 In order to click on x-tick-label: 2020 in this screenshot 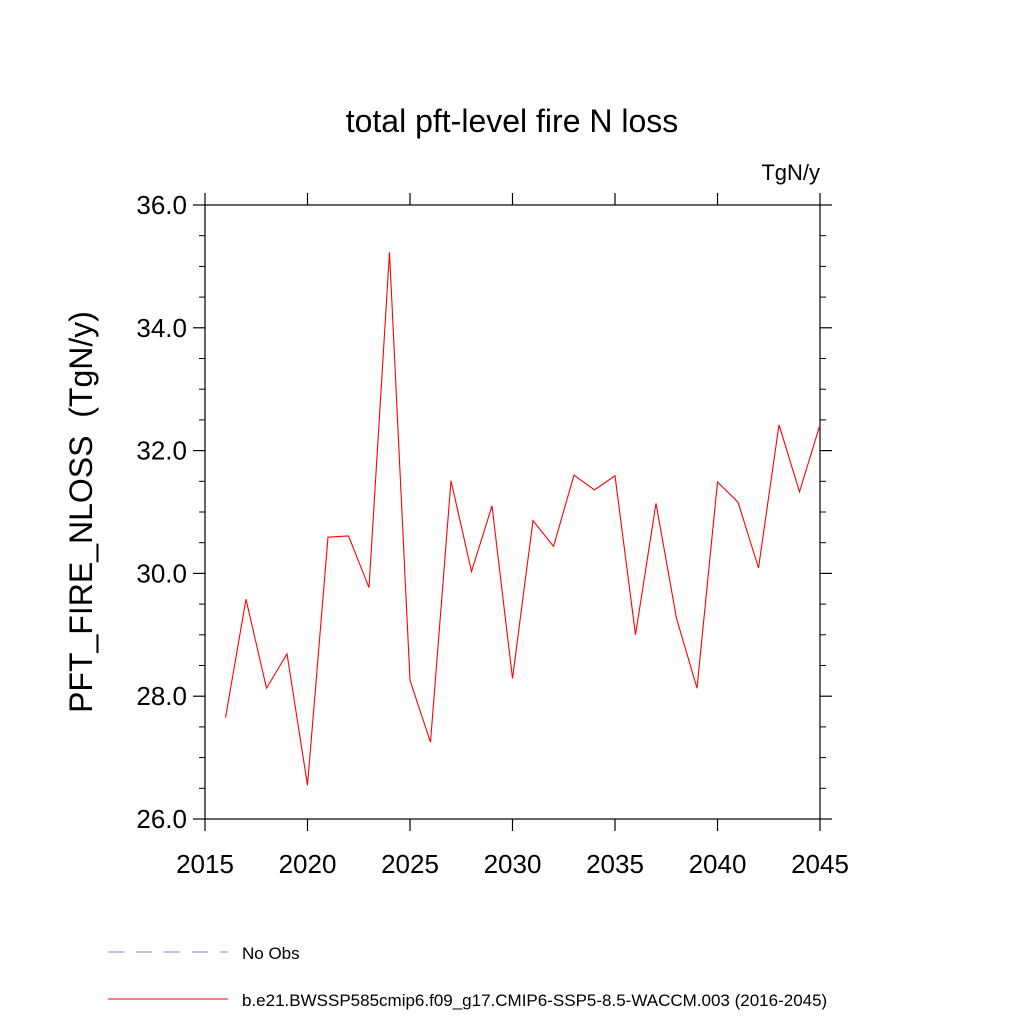, I will do `click(308, 864)`.